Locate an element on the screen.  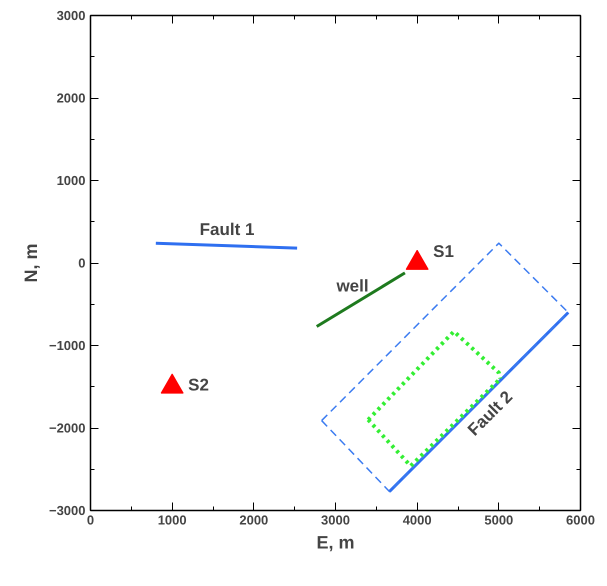
x-tick-label: 6000 is located at coordinates (580, 520).